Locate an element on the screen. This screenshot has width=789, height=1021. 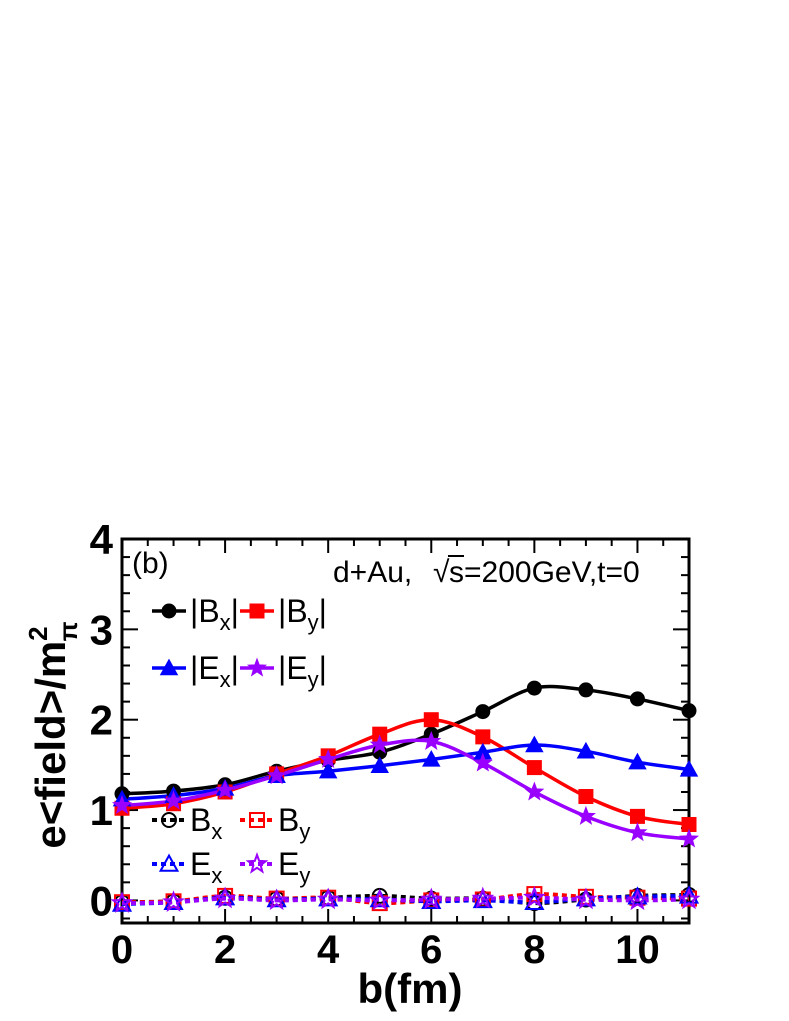
y-axis-label-sup: 2 is located at coordinates (38, 633).